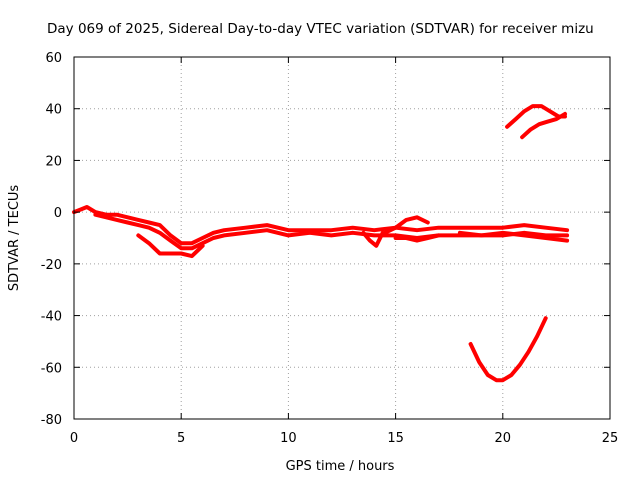  Describe the element at coordinates (51, 368) in the screenshot. I see `y-tick-label: -60` at that location.